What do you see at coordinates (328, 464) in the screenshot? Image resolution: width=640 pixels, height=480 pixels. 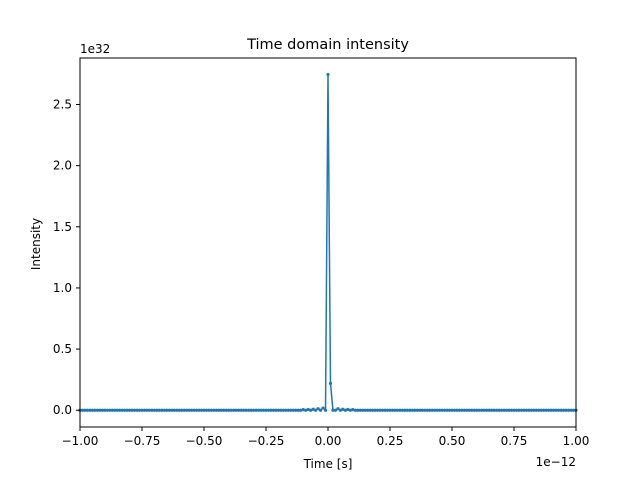 I see `x-axis-label: Time [s]` at bounding box center [328, 464].